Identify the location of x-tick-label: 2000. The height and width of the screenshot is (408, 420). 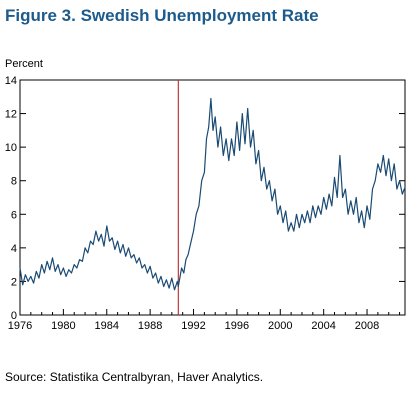
(280, 326).